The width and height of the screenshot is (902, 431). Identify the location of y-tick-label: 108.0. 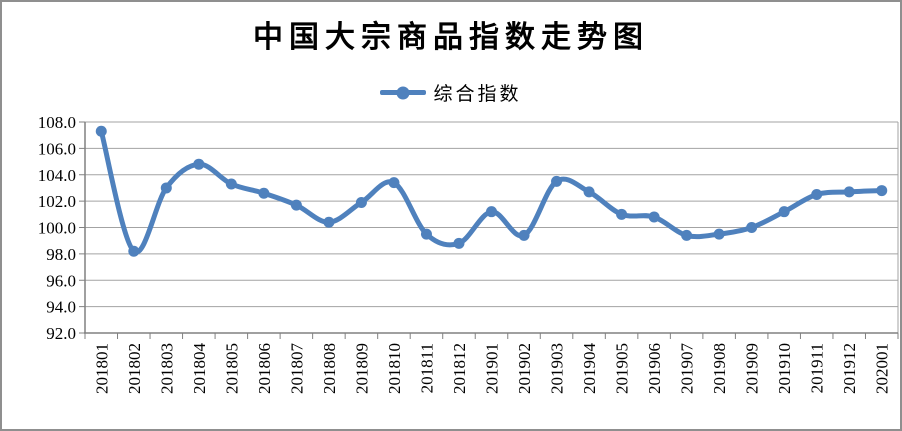
(57, 122).